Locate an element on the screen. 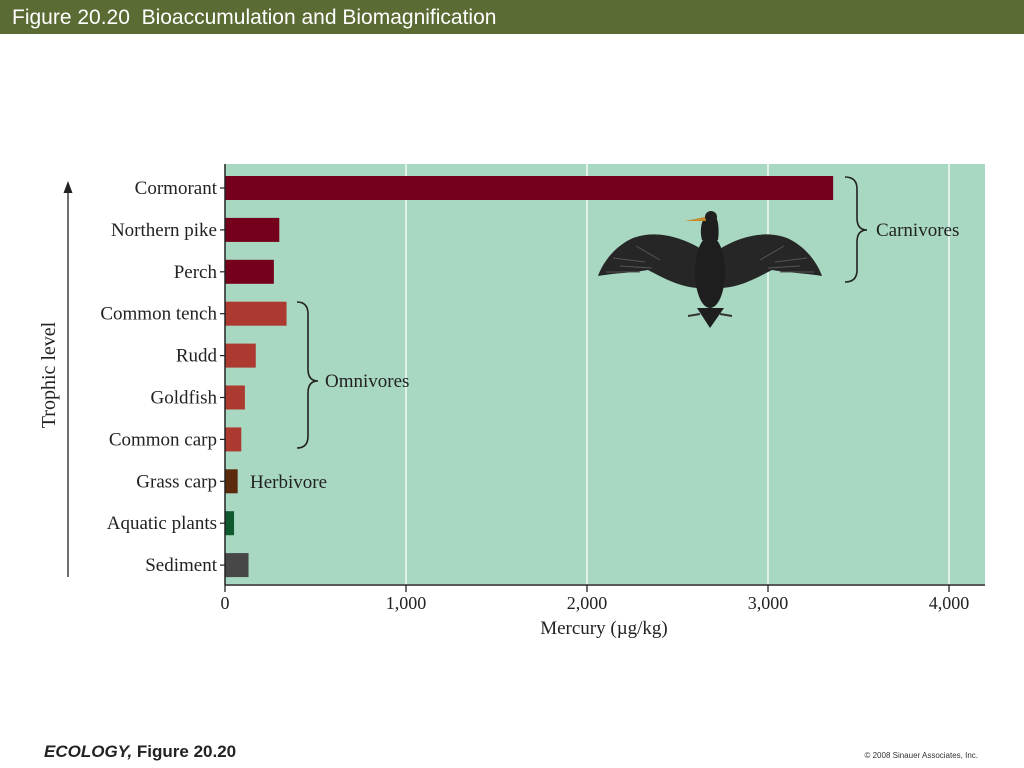 This screenshot has height=768, width=1024. category-label: Sediment is located at coordinates (181, 565).